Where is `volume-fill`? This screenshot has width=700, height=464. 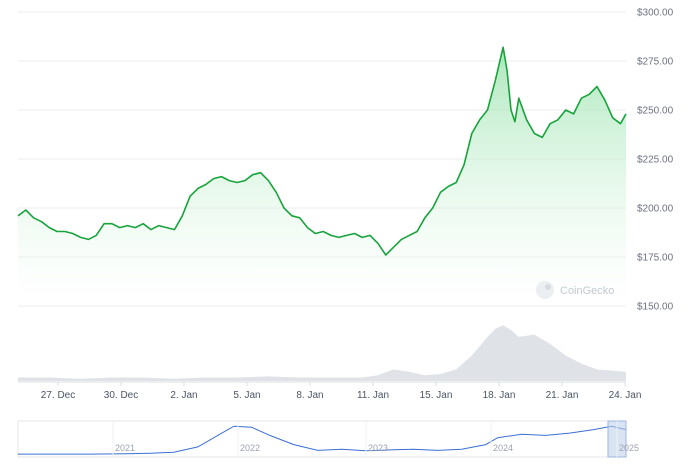 volume-fill is located at coordinates (322, 353).